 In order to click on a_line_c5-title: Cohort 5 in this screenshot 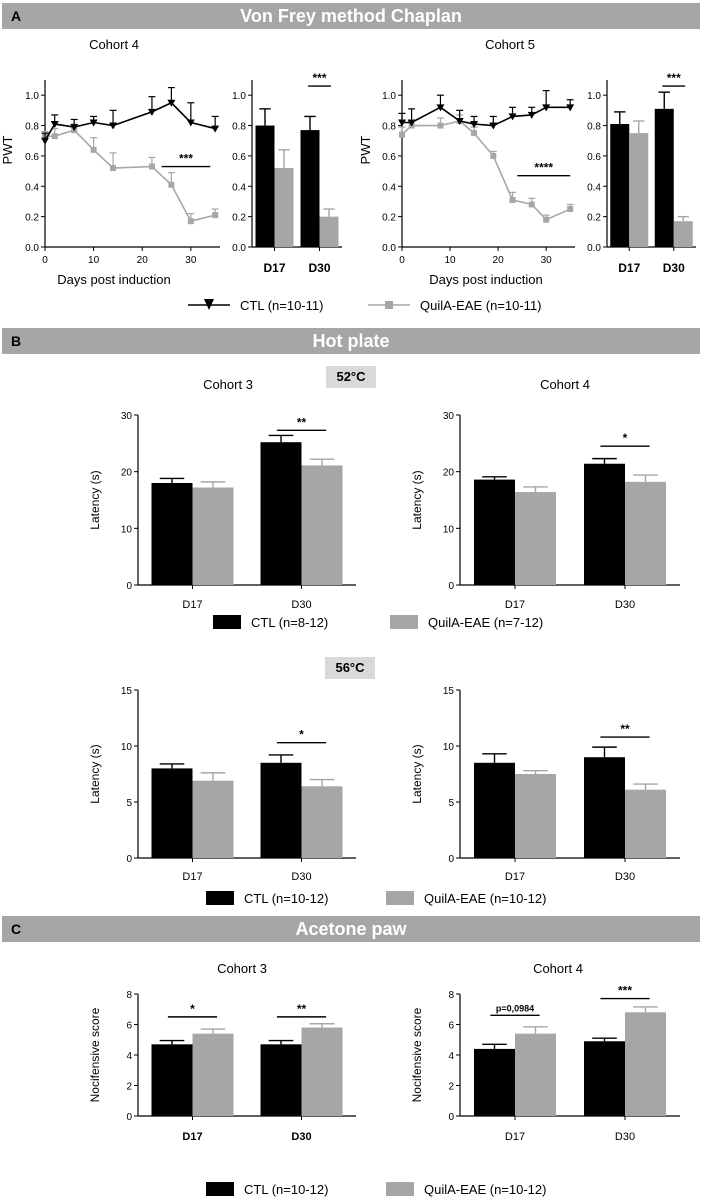, I will do `click(510, 44)`.